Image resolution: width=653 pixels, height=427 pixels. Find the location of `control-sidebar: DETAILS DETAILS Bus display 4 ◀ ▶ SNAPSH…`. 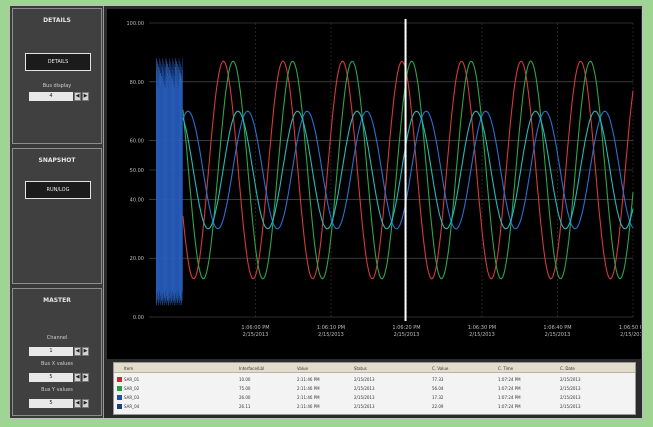

control-sidebar: DETAILS DETAILS Bus display 4 ◀ ▶ SNAPSH… is located at coordinates (57, 212).